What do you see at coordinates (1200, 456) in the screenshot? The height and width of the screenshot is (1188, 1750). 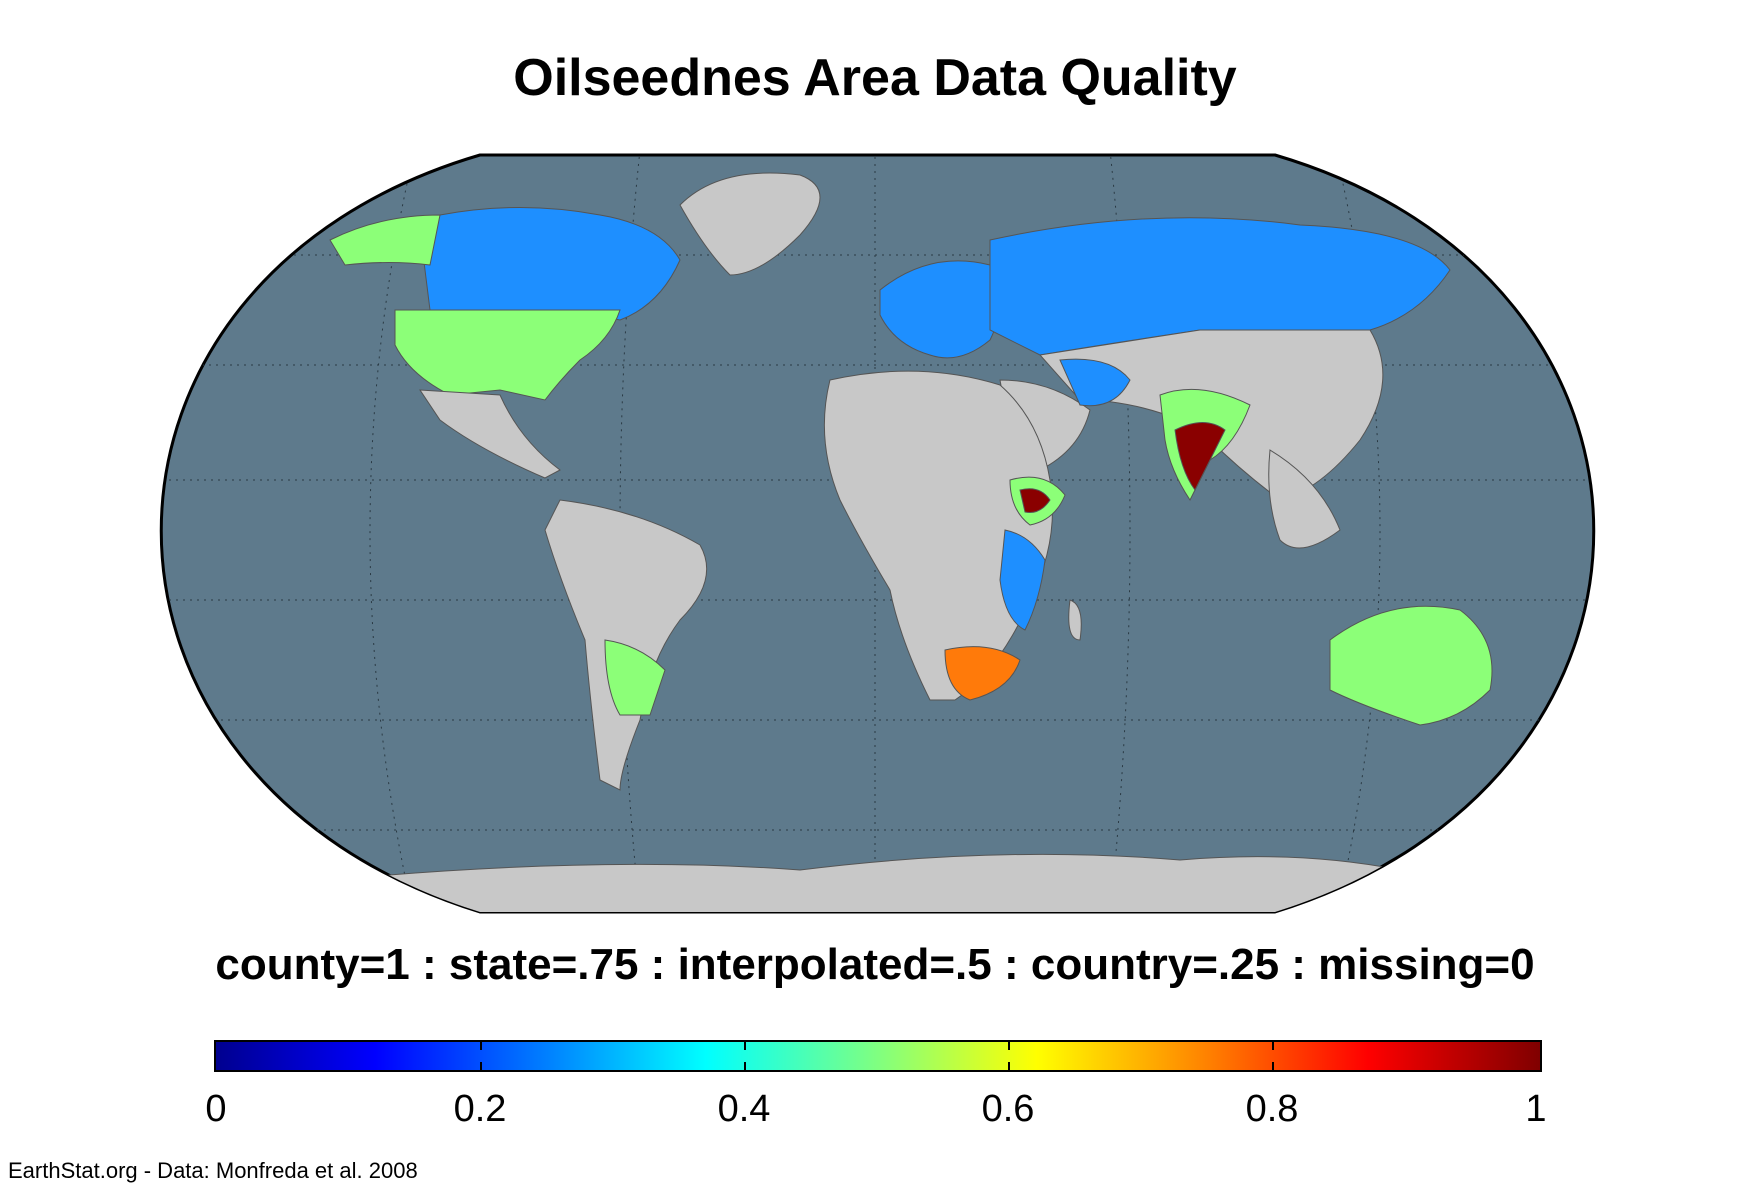 I see `region-india-county` at bounding box center [1200, 456].